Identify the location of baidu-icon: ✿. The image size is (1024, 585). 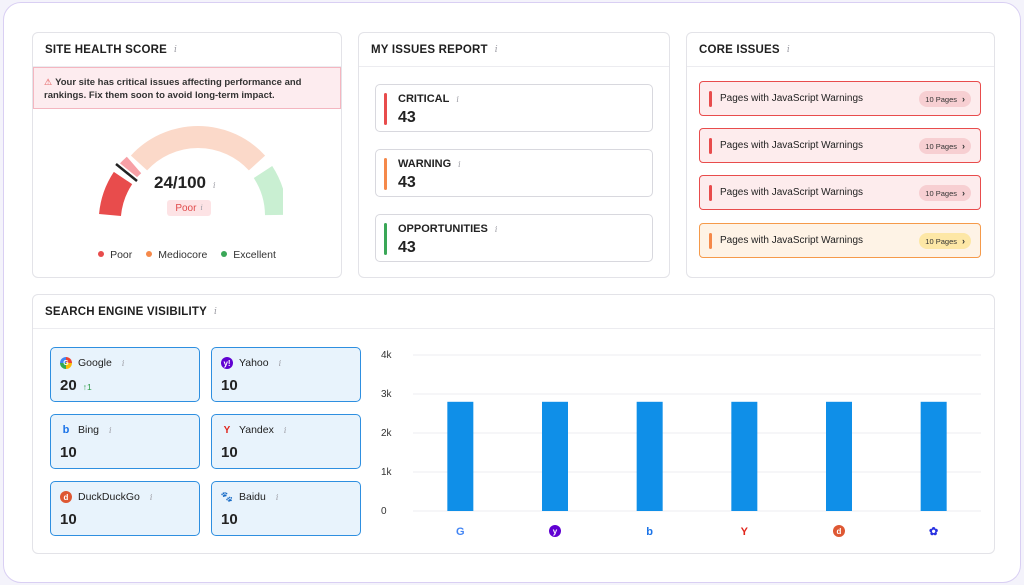
(933, 532).